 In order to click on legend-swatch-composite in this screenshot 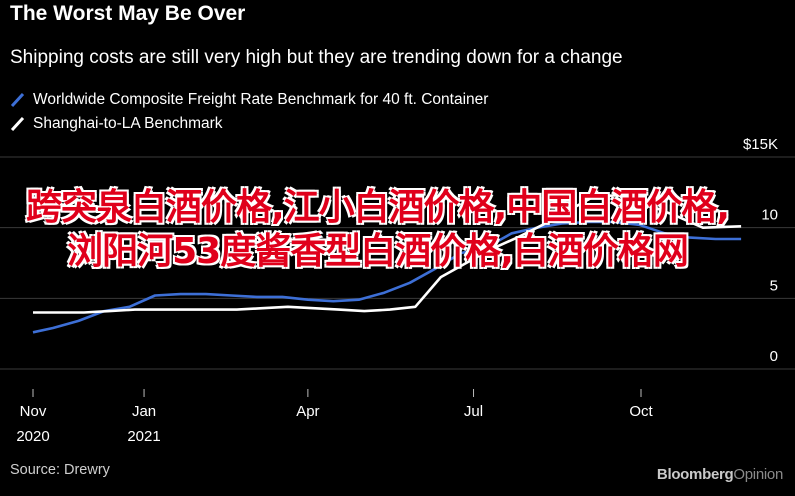, I will do `click(17, 100)`.